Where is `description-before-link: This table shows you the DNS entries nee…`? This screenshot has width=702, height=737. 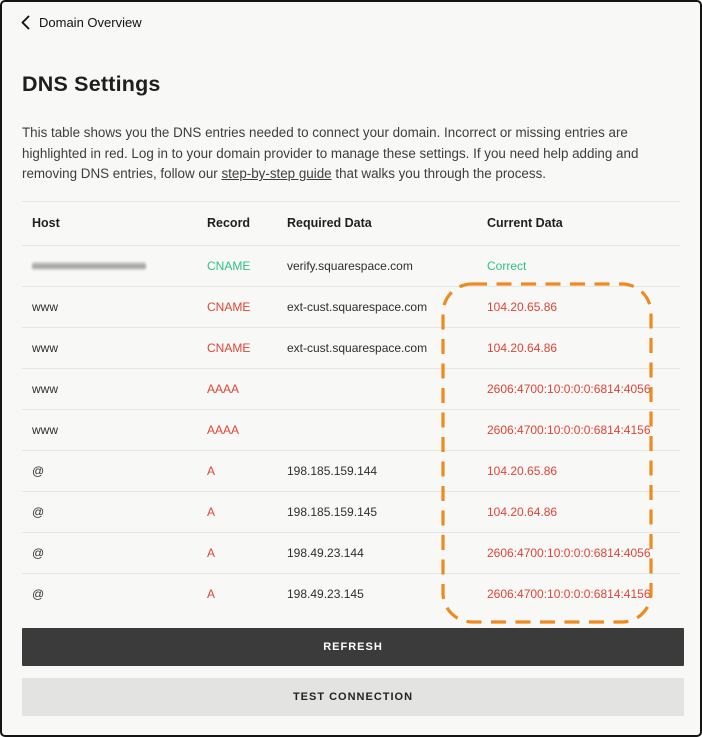 description-before-link: This table shows you the DNS entries nee… is located at coordinates (330, 153).